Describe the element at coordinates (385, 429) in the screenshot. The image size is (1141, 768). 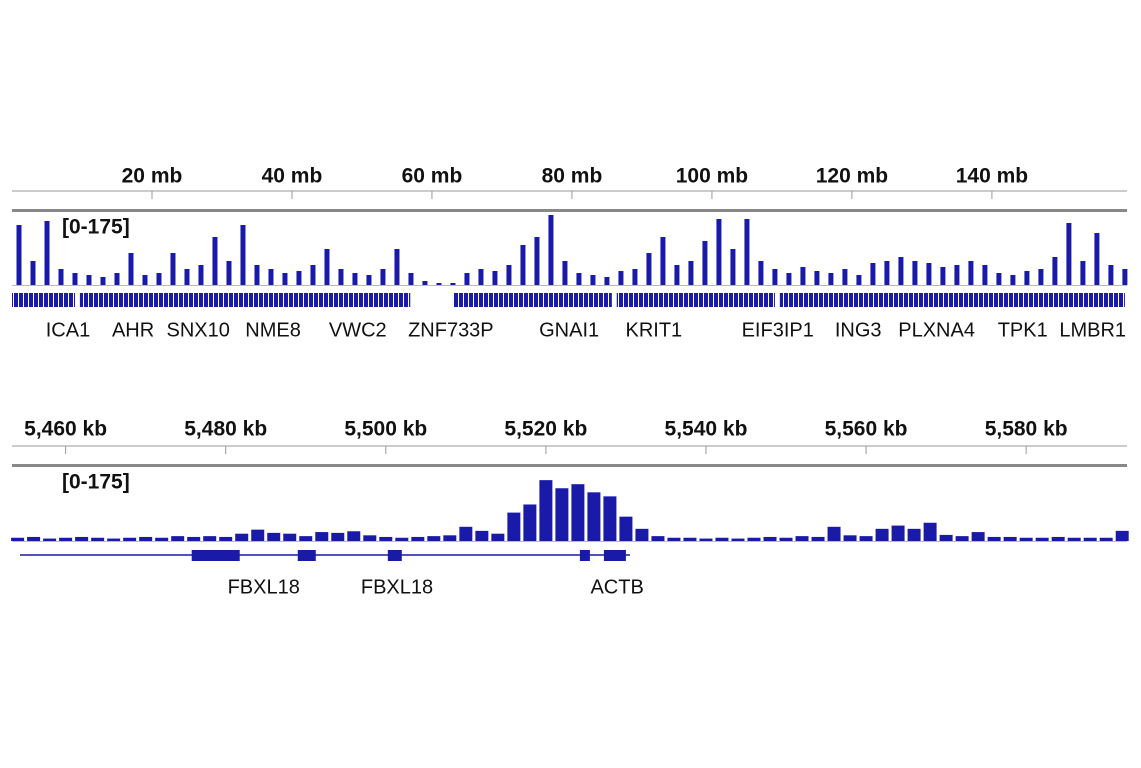
I see `x-tick-label: 5,500 kb` at that location.